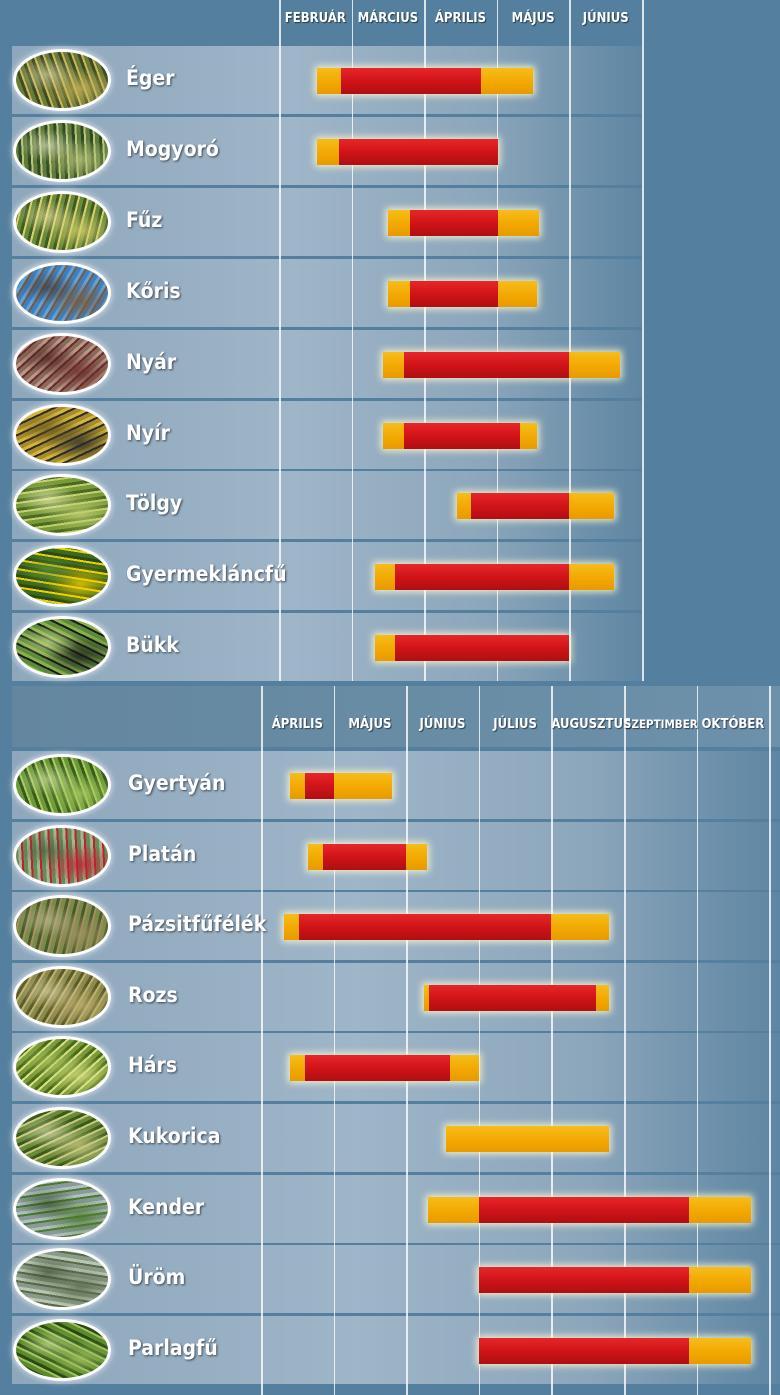  What do you see at coordinates (148, 432) in the screenshot?
I see `plant-name-label: Nyír` at bounding box center [148, 432].